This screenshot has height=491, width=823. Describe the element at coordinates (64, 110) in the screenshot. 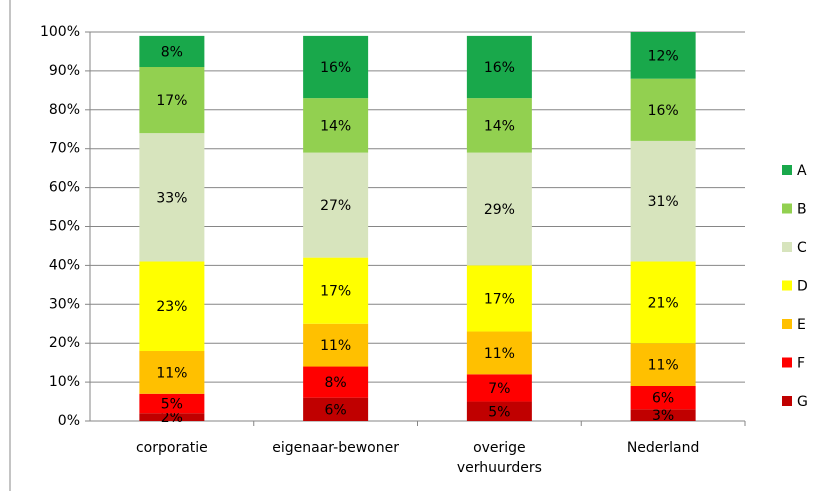

I see `y-tick-label: 80%` at that location.